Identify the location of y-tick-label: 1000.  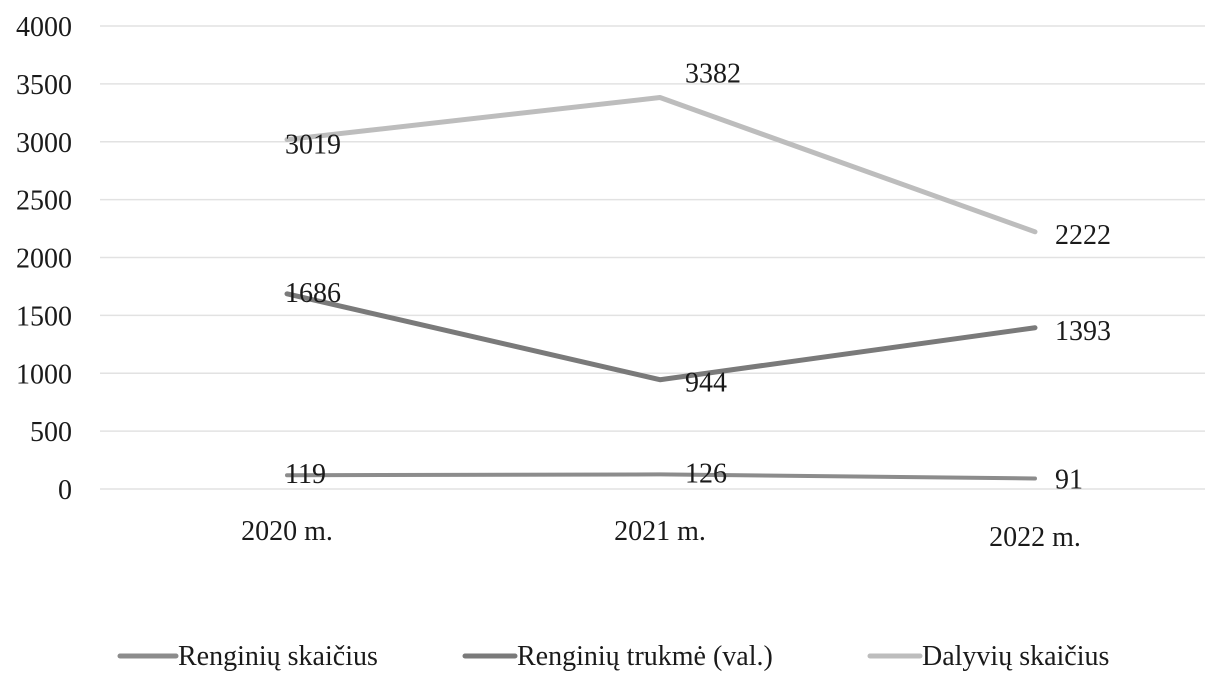
(44, 374).